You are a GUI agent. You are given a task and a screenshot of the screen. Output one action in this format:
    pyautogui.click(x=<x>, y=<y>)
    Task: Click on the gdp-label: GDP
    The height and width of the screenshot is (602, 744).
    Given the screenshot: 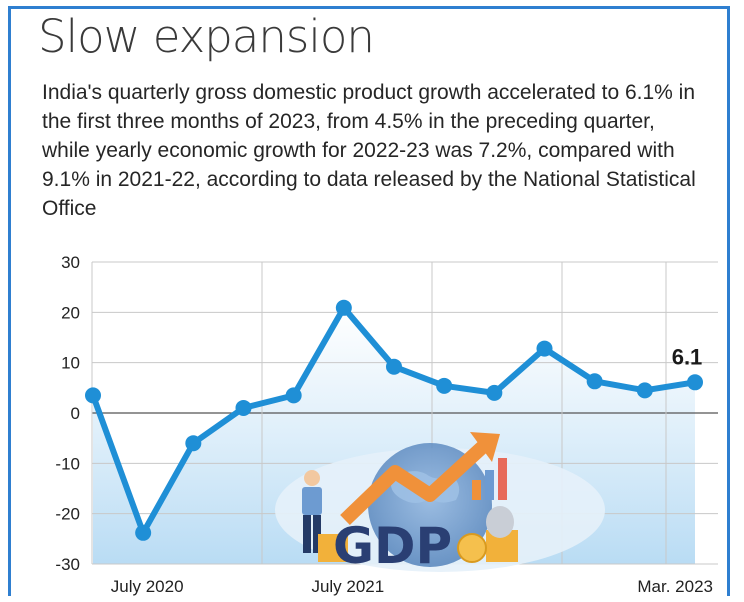 What is the action you would take?
    pyautogui.click(x=392, y=546)
    